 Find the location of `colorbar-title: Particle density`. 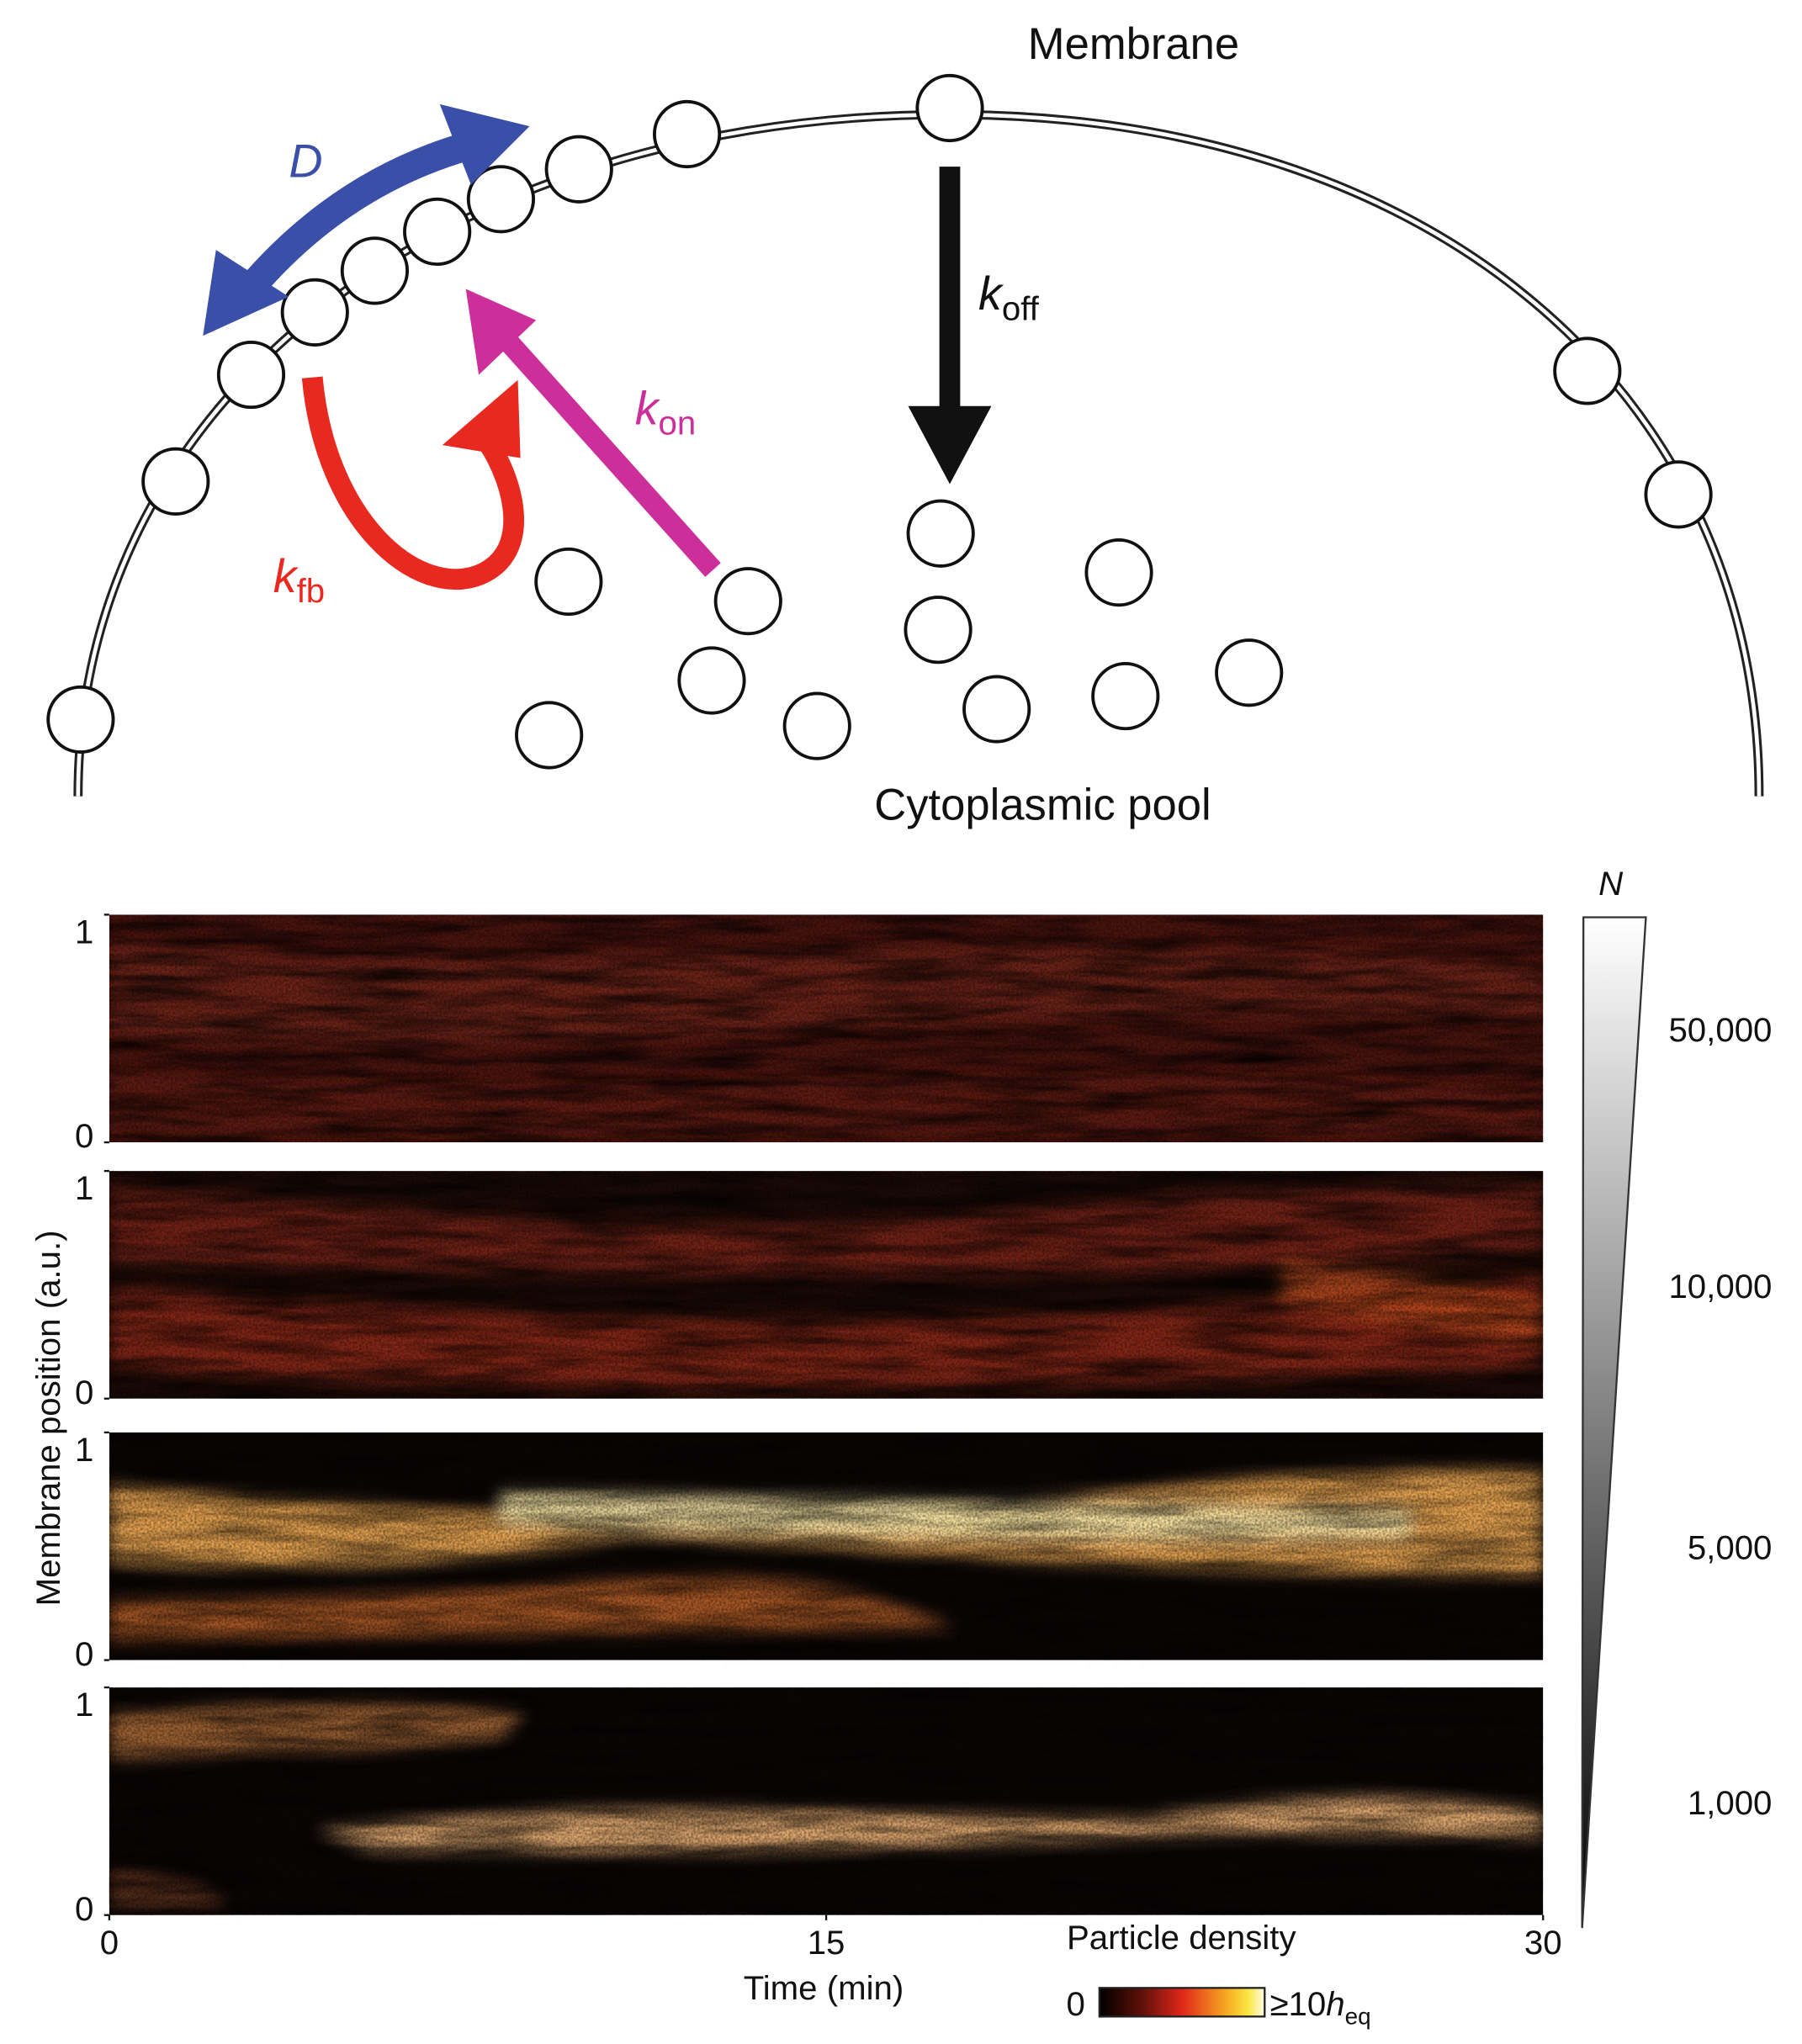

colorbar-title: Particle density is located at coordinates (1182, 1938).